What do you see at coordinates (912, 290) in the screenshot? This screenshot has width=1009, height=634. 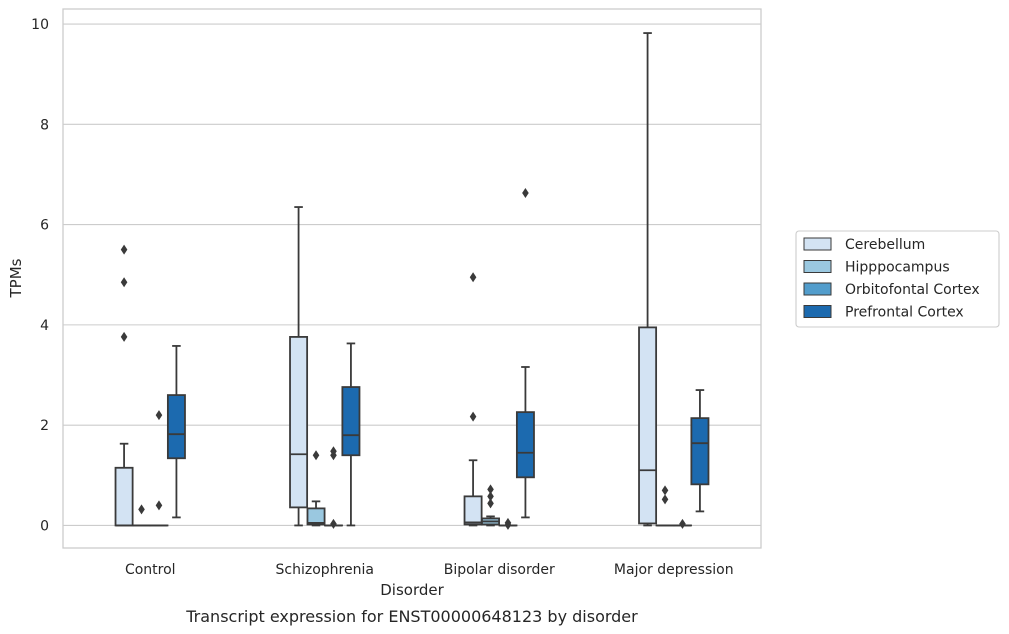 I see `legend-label: Orbitofontal Cortex` at bounding box center [912, 290].